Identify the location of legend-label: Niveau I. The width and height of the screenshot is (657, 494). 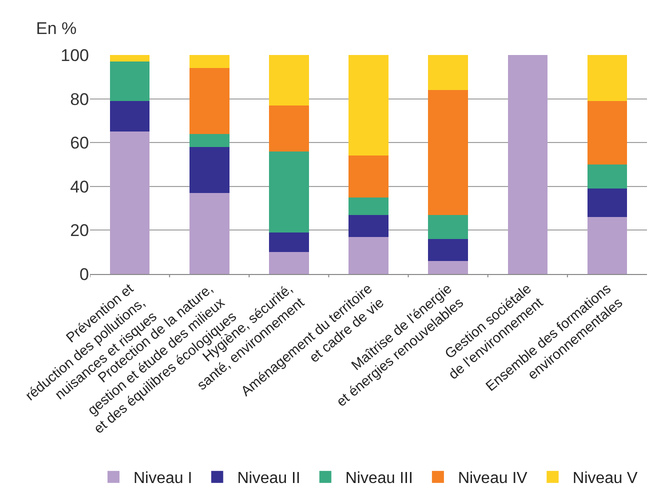
(163, 479).